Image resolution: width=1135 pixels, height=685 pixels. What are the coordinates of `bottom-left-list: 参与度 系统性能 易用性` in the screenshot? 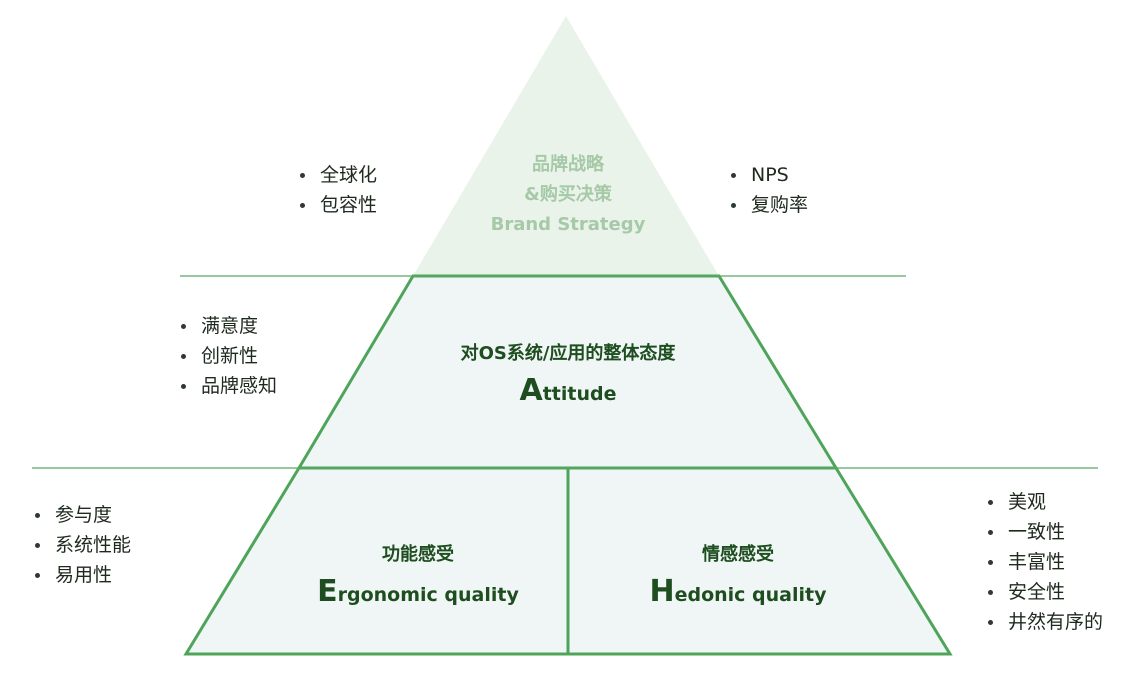 It's located at (83, 545).